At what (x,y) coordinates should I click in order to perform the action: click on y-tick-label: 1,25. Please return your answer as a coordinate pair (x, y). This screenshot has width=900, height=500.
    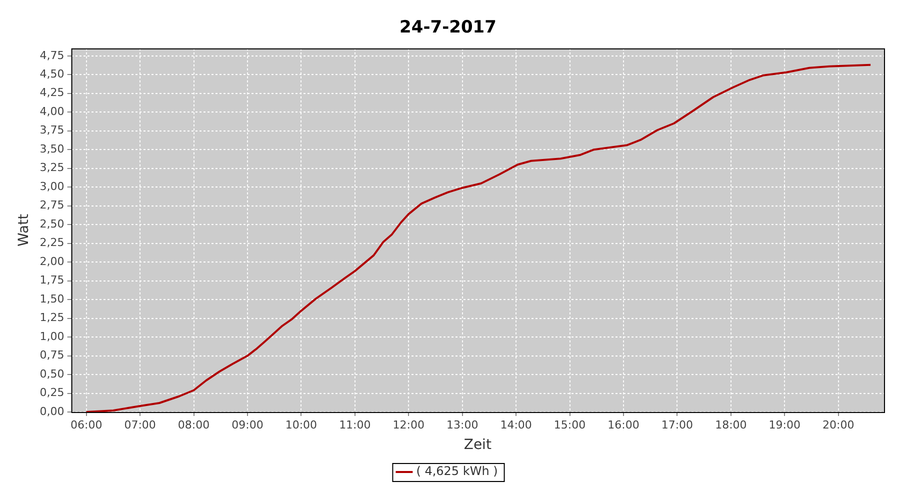
    Looking at the image, I should click on (52, 317).